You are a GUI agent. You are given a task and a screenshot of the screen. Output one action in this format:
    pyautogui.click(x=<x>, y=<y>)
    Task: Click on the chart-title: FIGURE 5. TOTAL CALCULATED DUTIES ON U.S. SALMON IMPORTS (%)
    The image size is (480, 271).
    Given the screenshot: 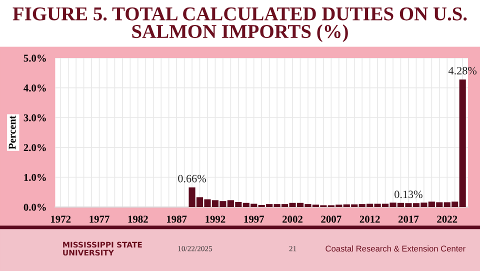 What is the action you would take?
    pyautogui.click(x=239, y=24)
    